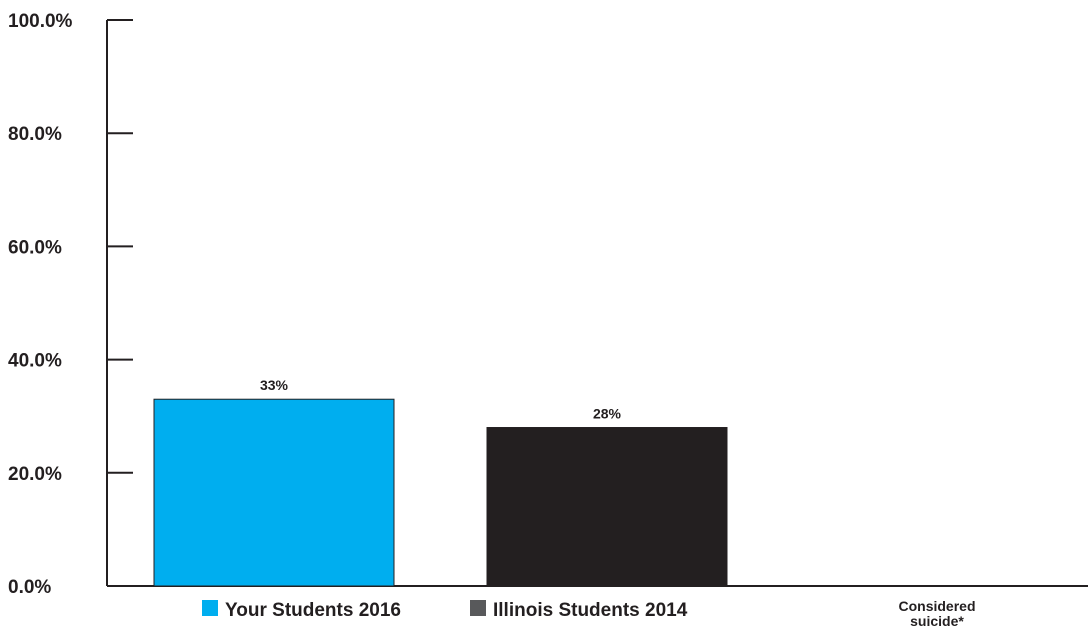 The image size is (1088, 628). Describe the element at coordinates (40, 21) in the screenshot. I see `y-tick-label: 100.0%` at that location.